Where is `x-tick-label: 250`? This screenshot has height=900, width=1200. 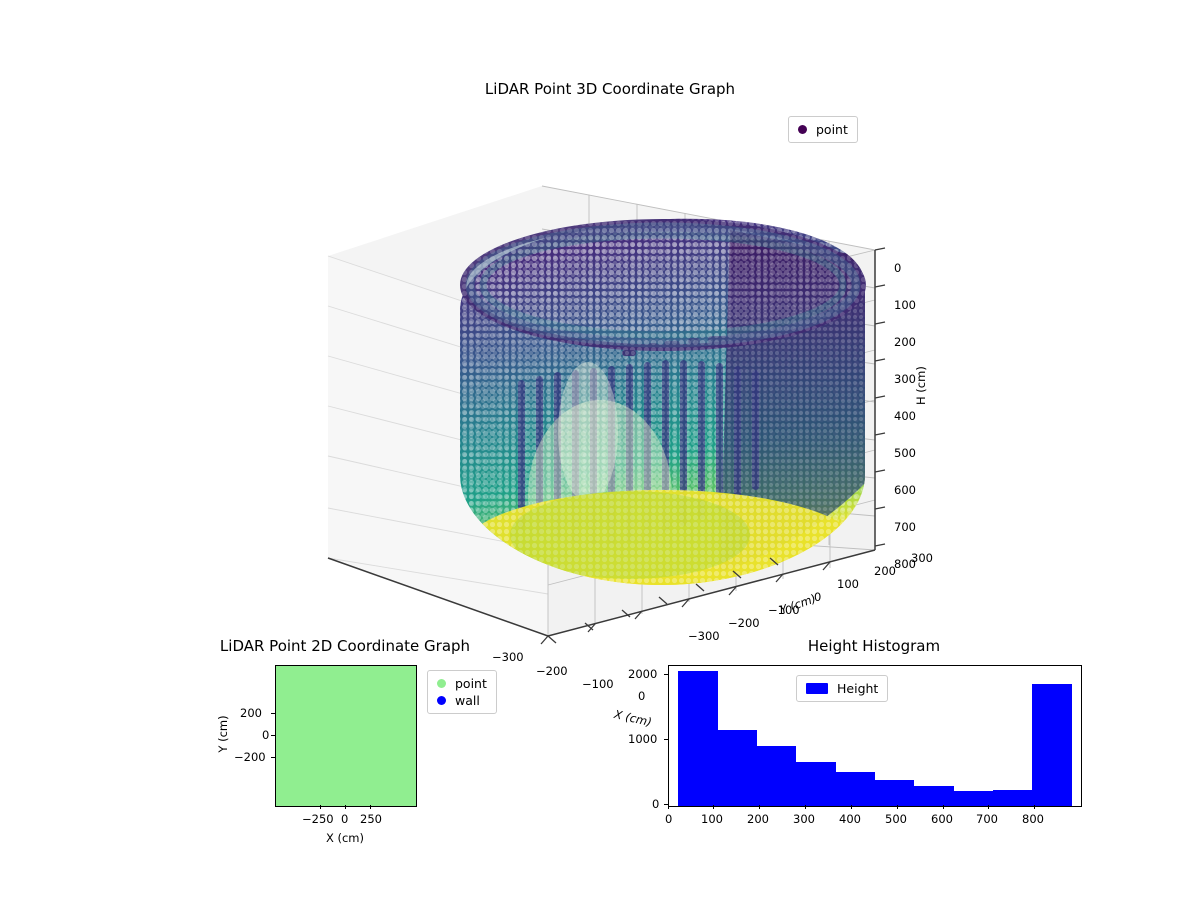
x-tick-label: 250 is located at coordinates (371, 819).